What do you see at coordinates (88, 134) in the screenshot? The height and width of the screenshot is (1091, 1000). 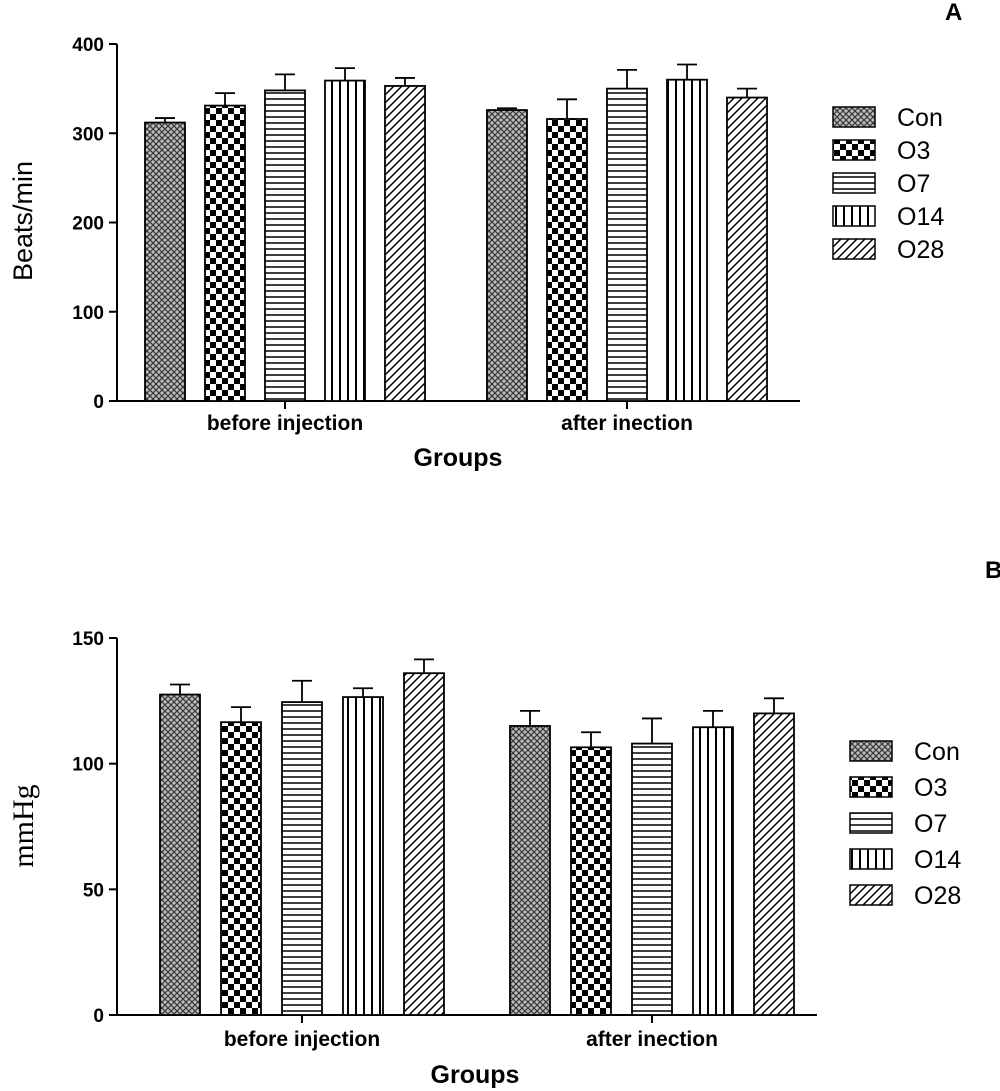 I see `y-tick-label: 300` at bounding box center [88, 134].